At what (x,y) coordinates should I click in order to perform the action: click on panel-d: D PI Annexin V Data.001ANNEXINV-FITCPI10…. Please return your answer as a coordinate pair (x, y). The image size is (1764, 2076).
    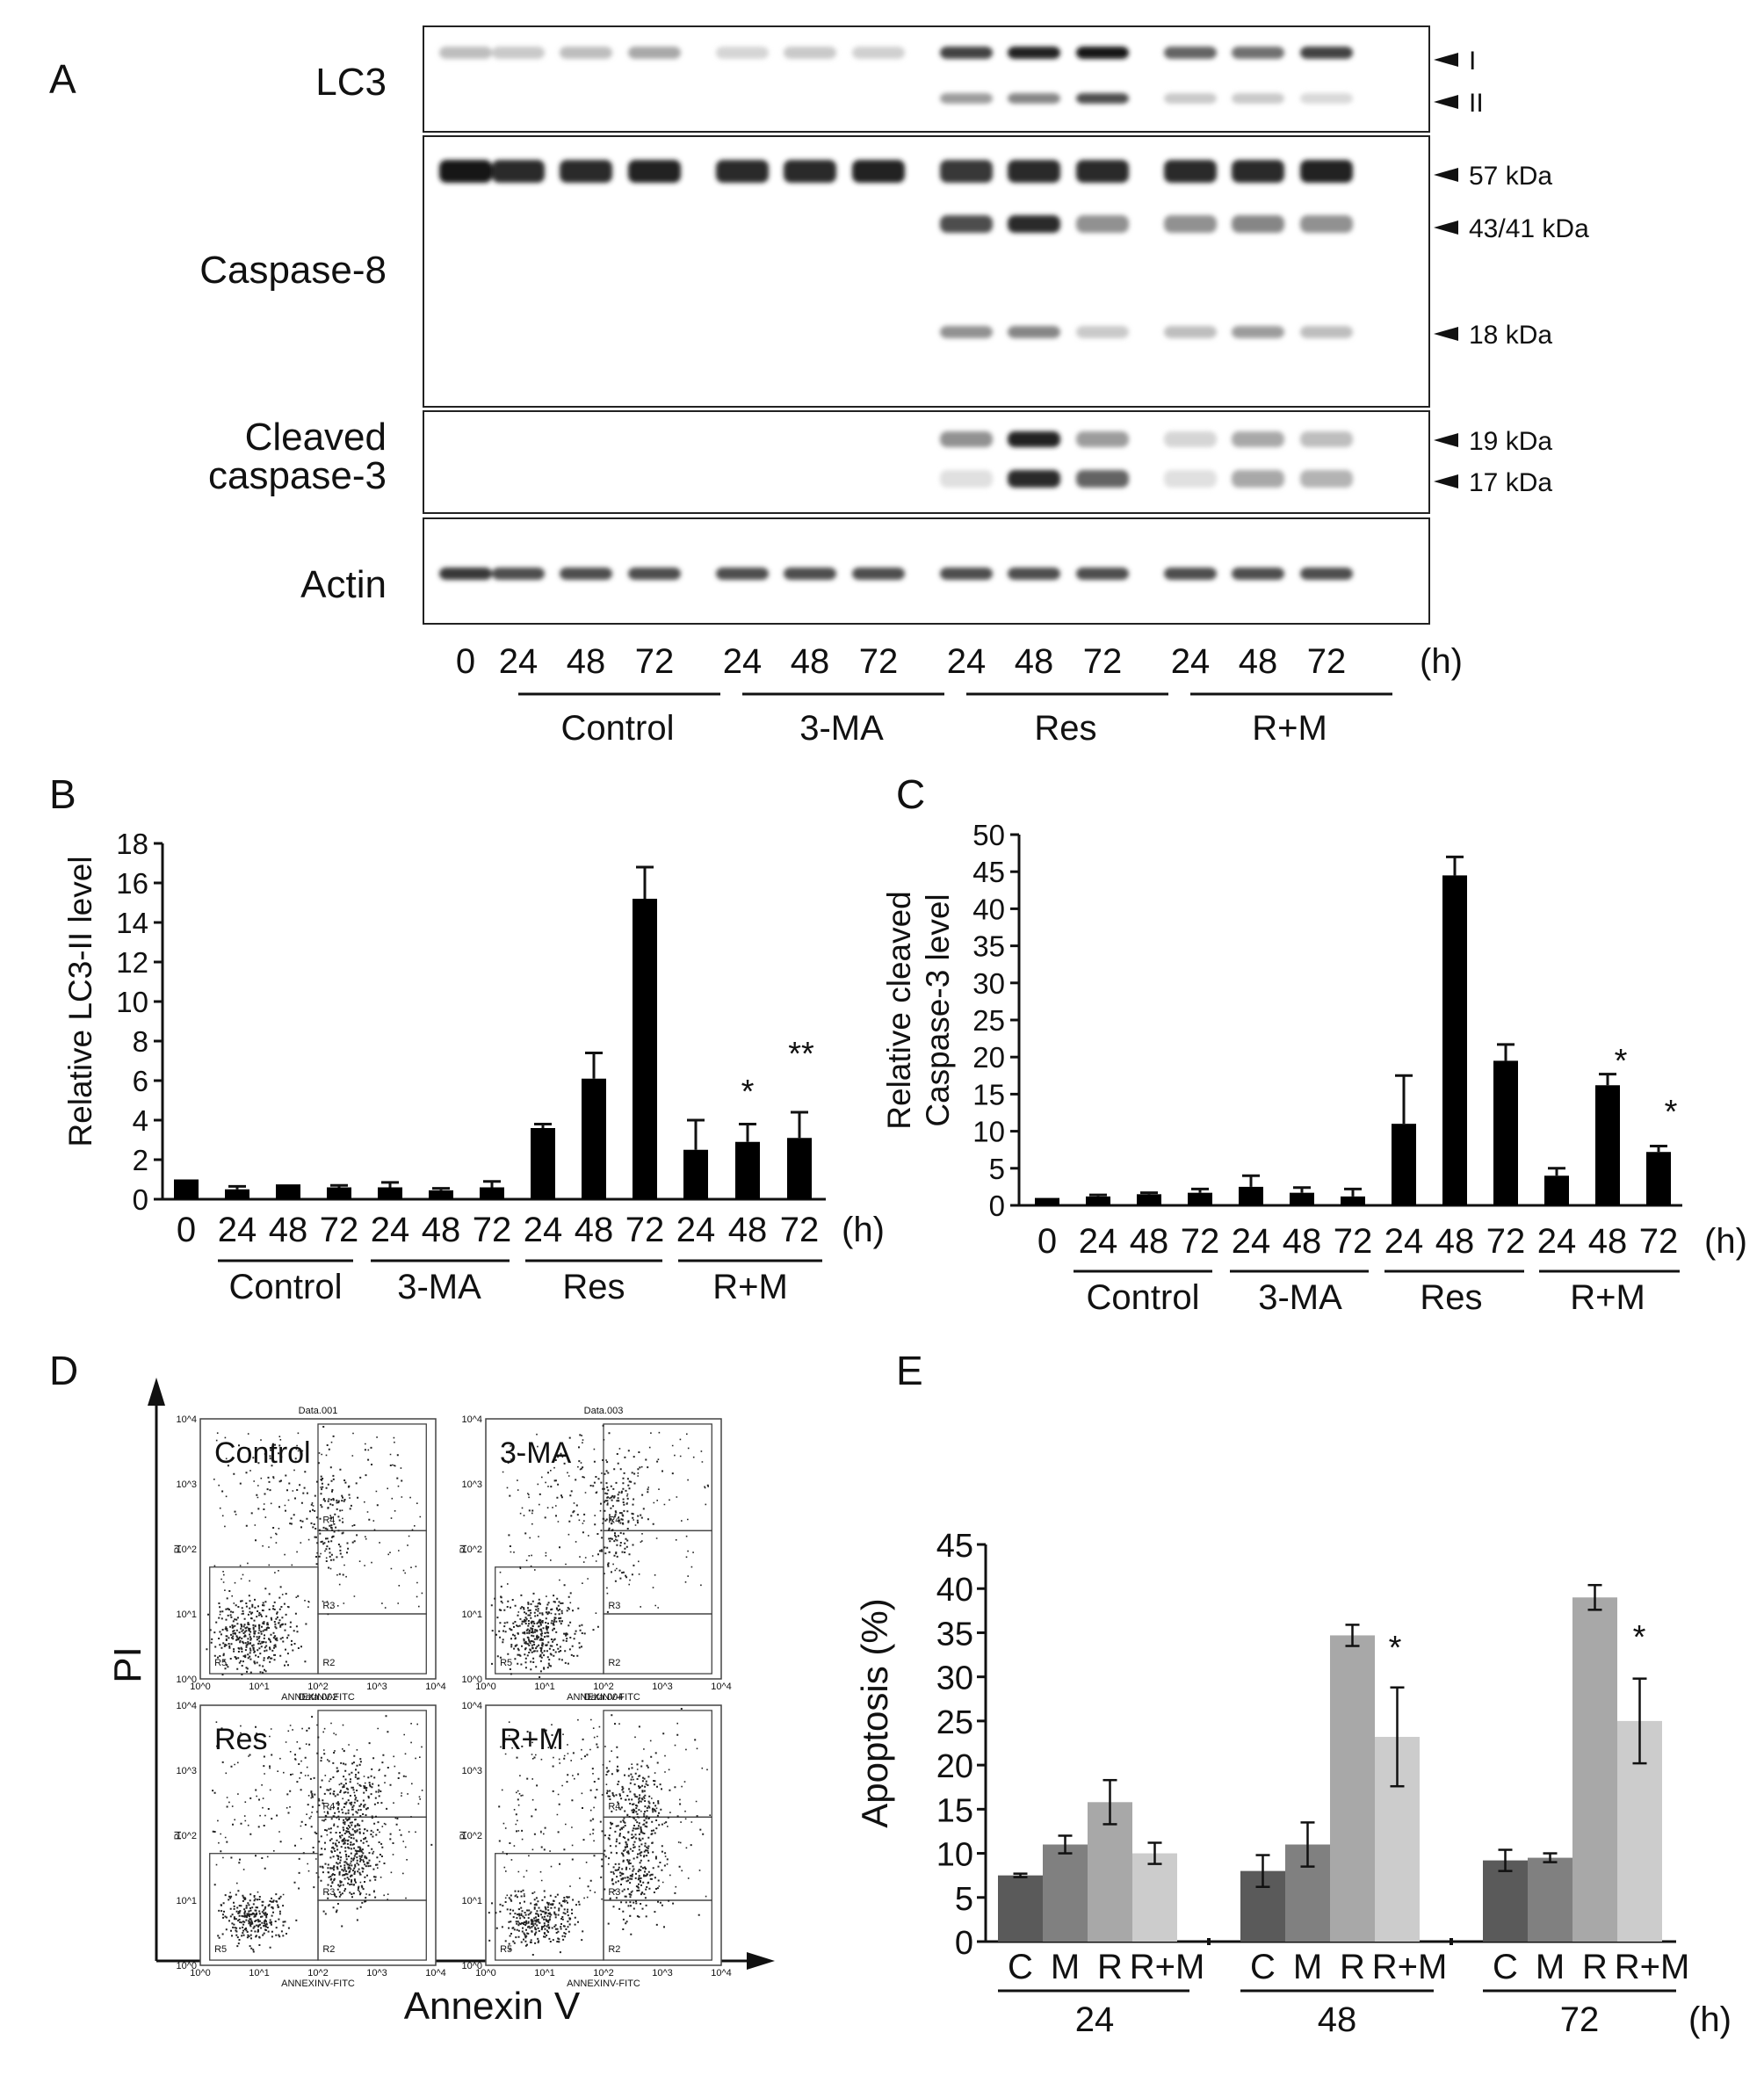
    Looking at the image, I should click on (412, 1688).